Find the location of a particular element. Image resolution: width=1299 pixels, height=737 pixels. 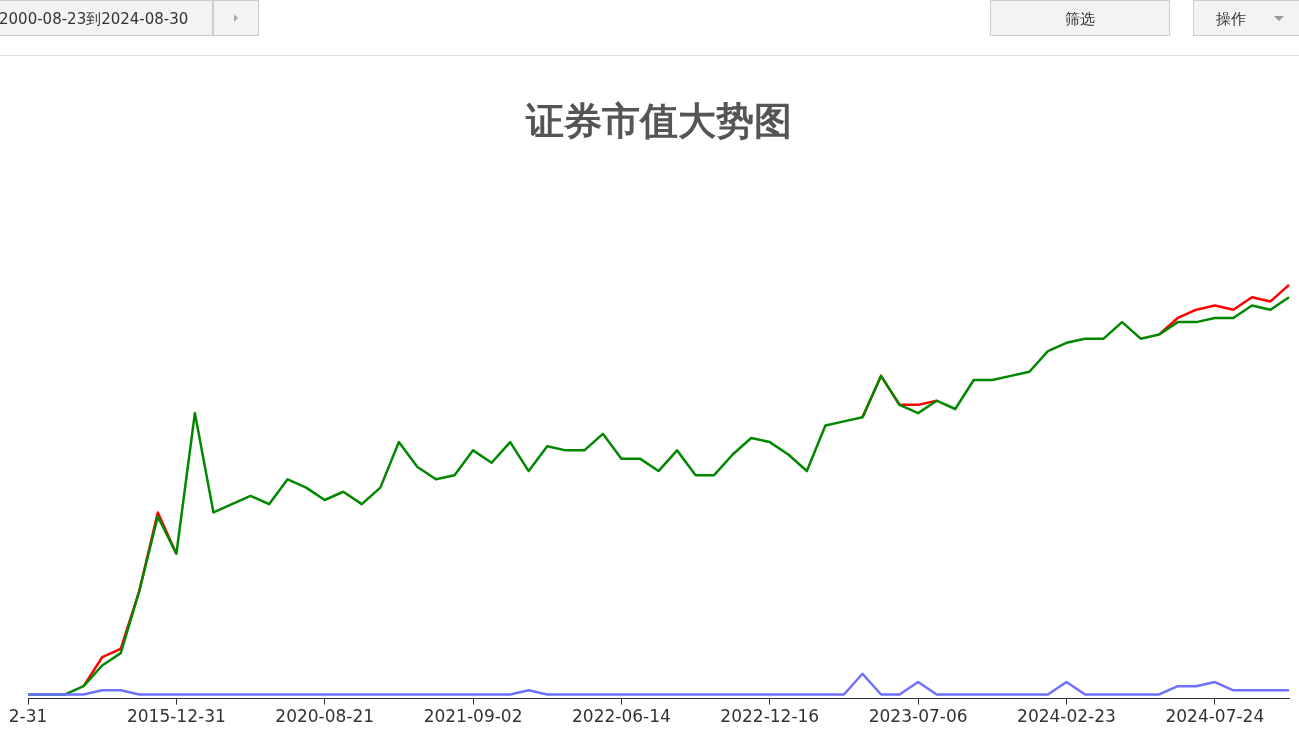

x-tick-label: 2024-07-24 is located at coordinates (1215, 716).